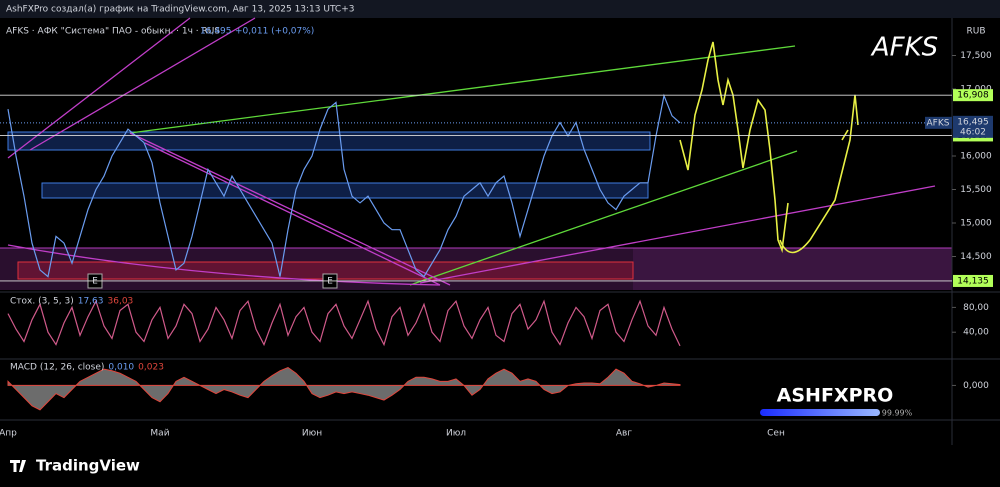 This screenshot has height=487, width=1000. Describe the element at coordinates (42, 302) in the screenshot. I see `indicator-name: Стох. (3, 5, 3)` at that location.